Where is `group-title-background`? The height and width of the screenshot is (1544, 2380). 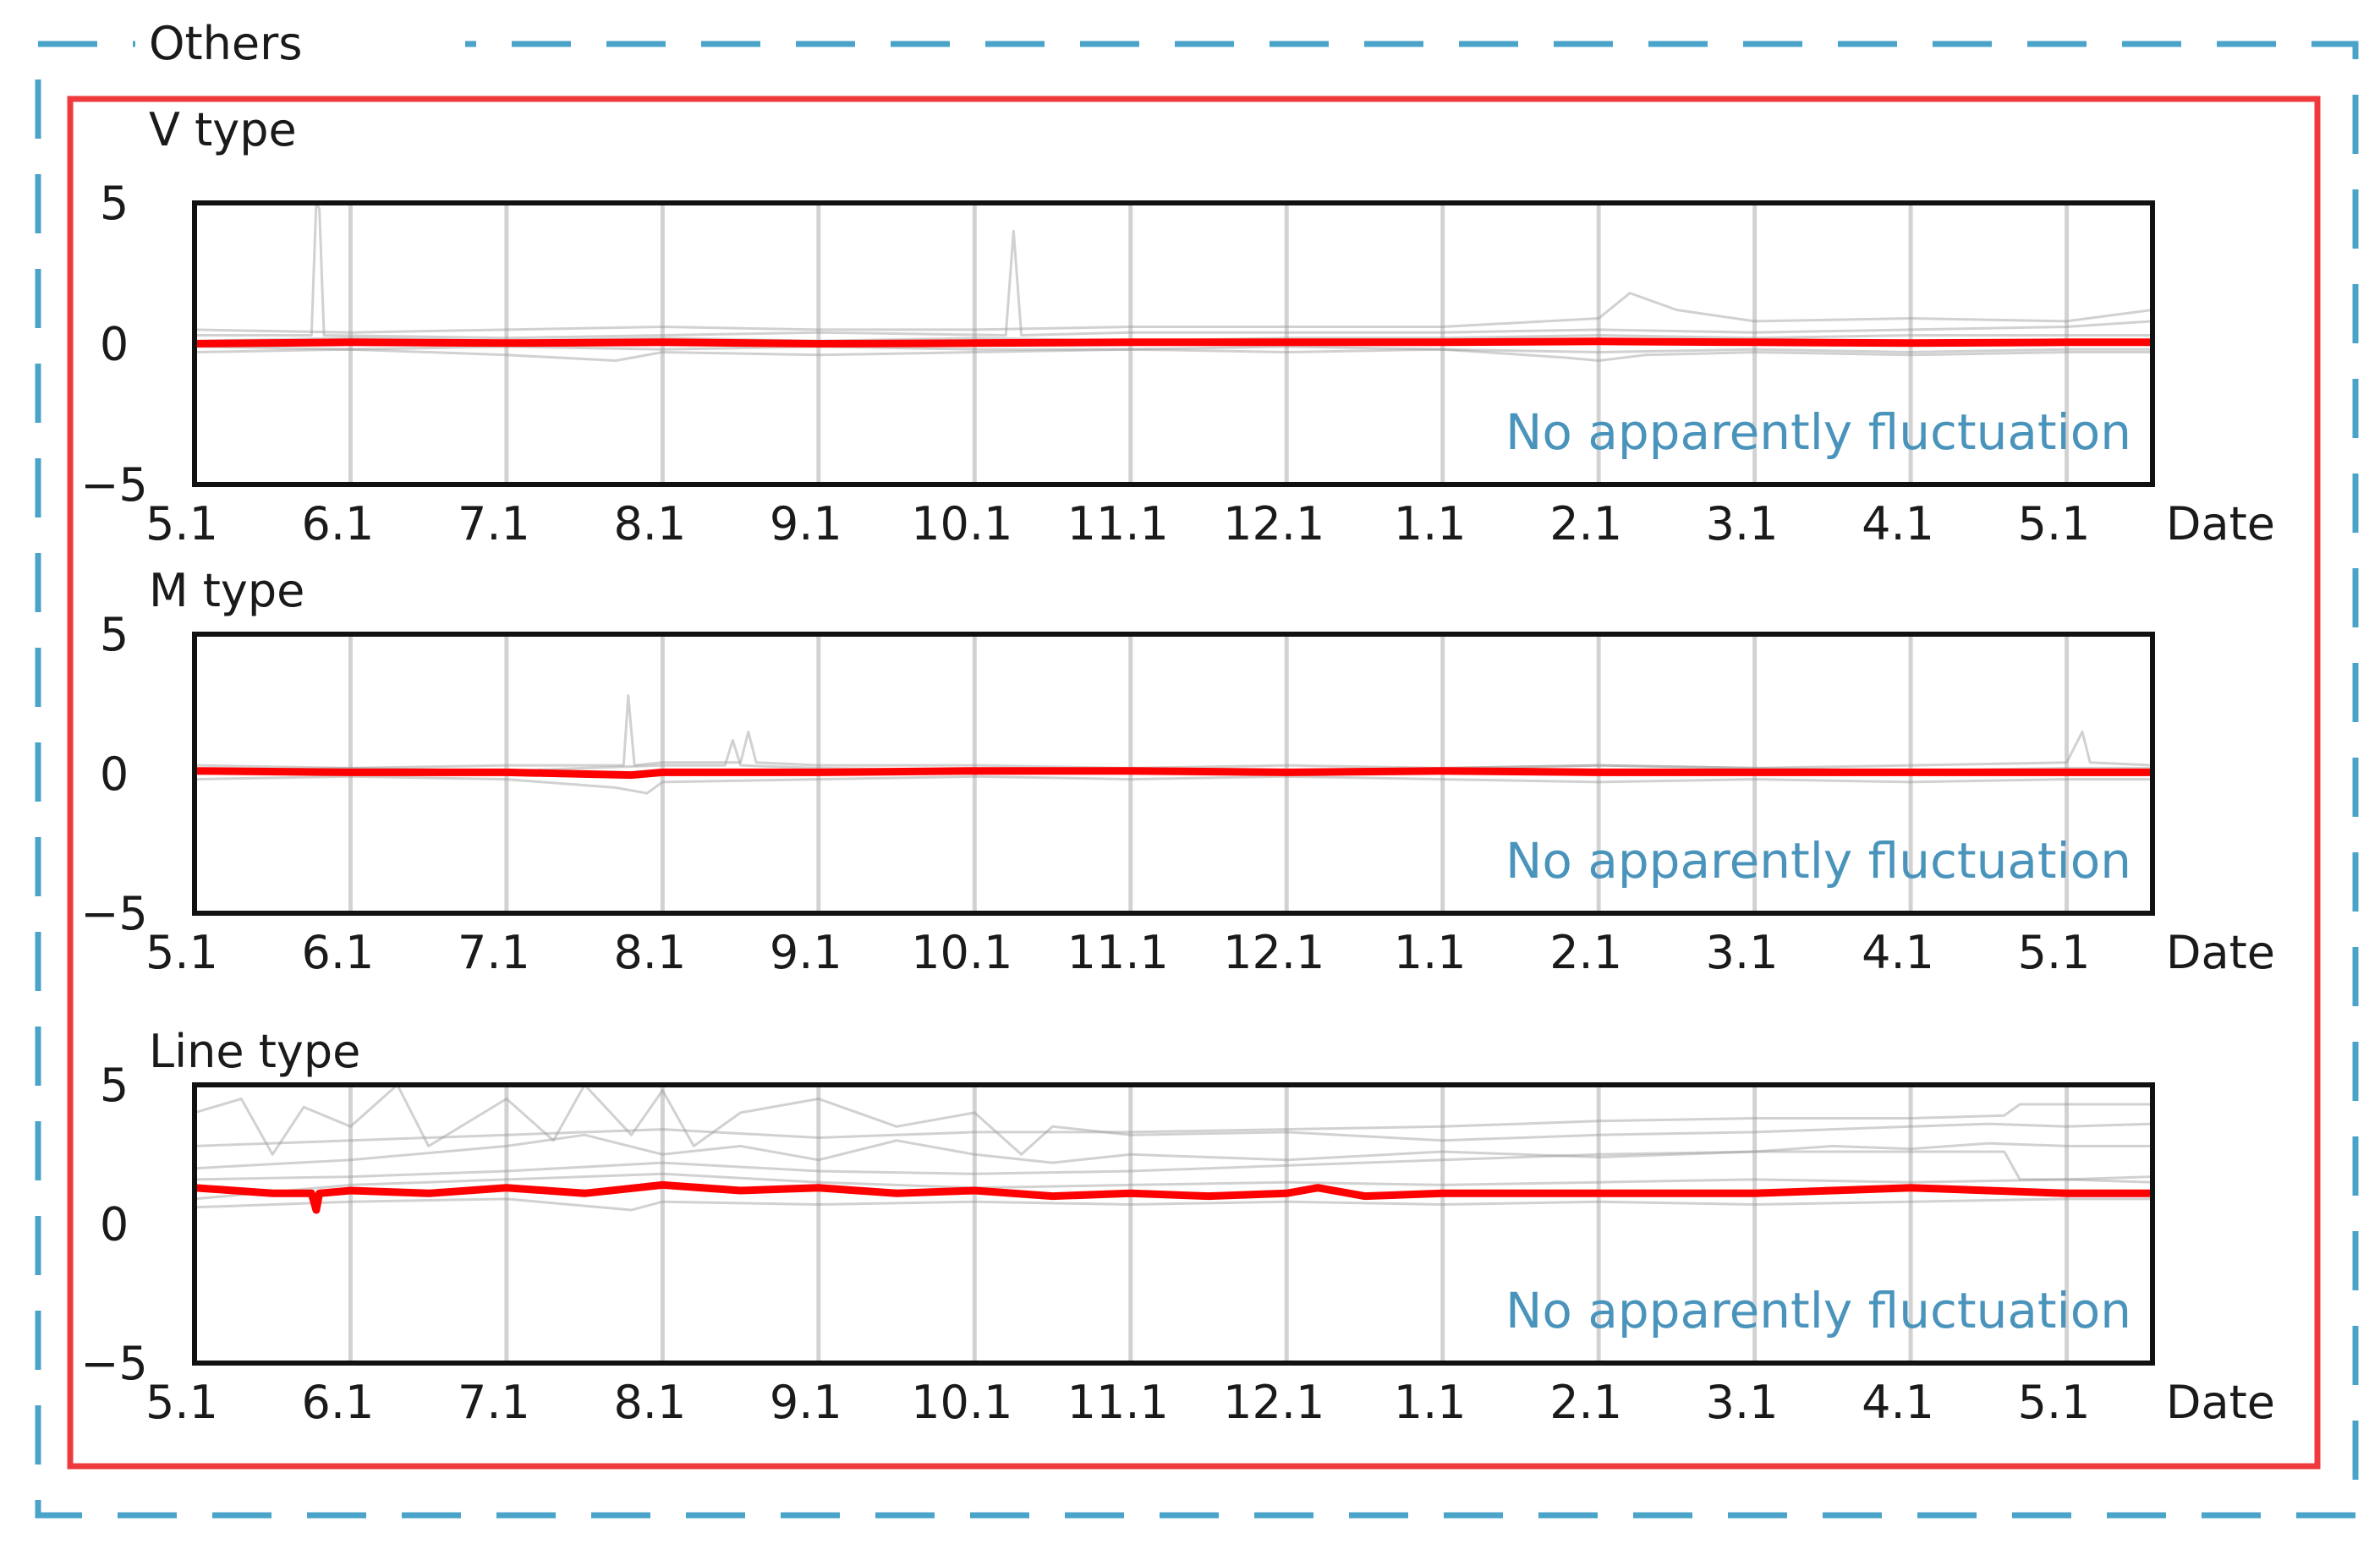
group-title-background is located at coordinates (300, 46).